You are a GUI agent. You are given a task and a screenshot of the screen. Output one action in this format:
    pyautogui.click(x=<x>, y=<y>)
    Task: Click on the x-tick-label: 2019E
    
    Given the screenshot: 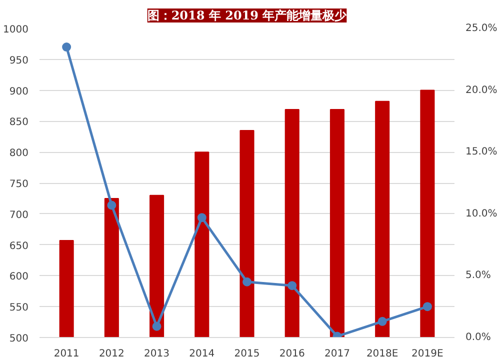 What is the action you would take?
    pyautogui.click(x=428, y=354)
    